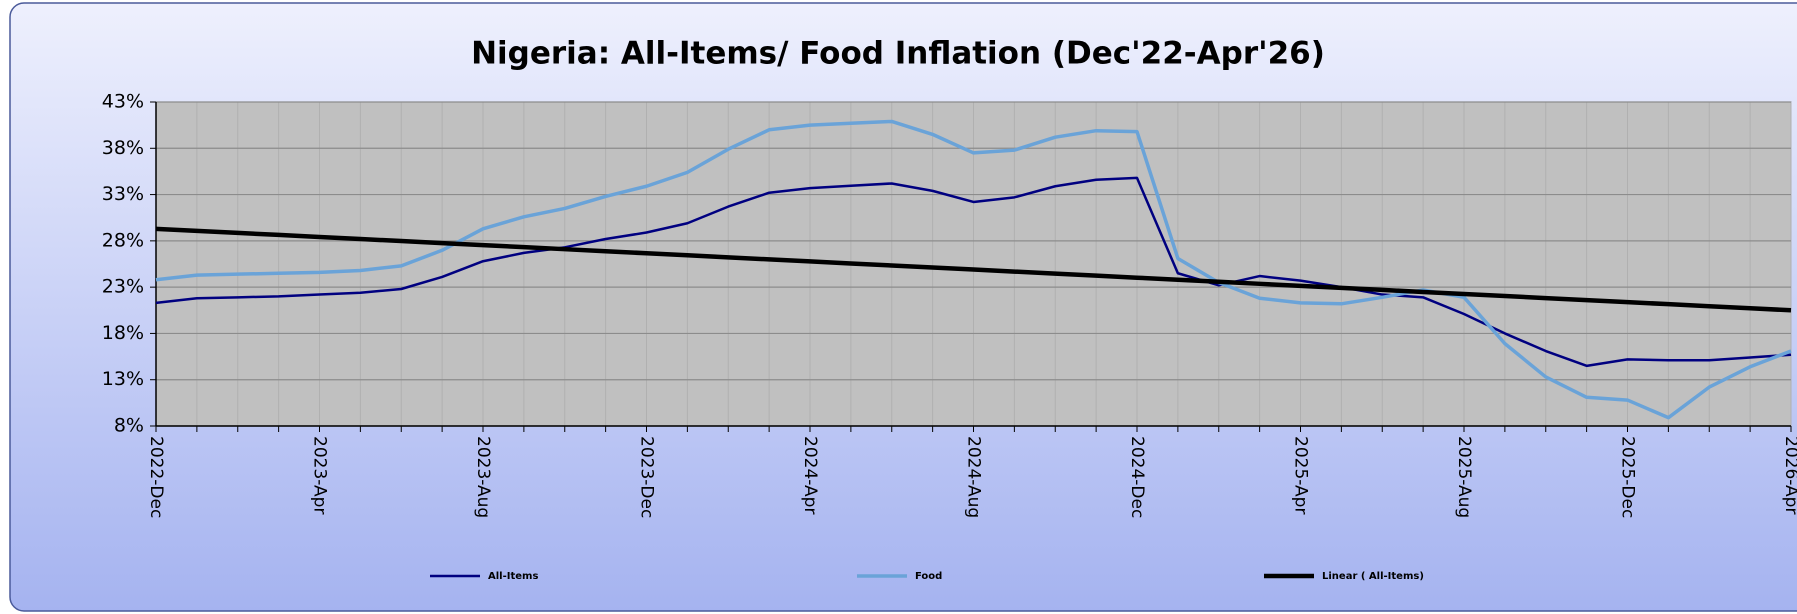 The height and width of the screenshot is (614, 1797). What do you see at coordinates (513, 576) in the screenshot?
I see `legend-label: All-Items` at bounding box center [513, 576].